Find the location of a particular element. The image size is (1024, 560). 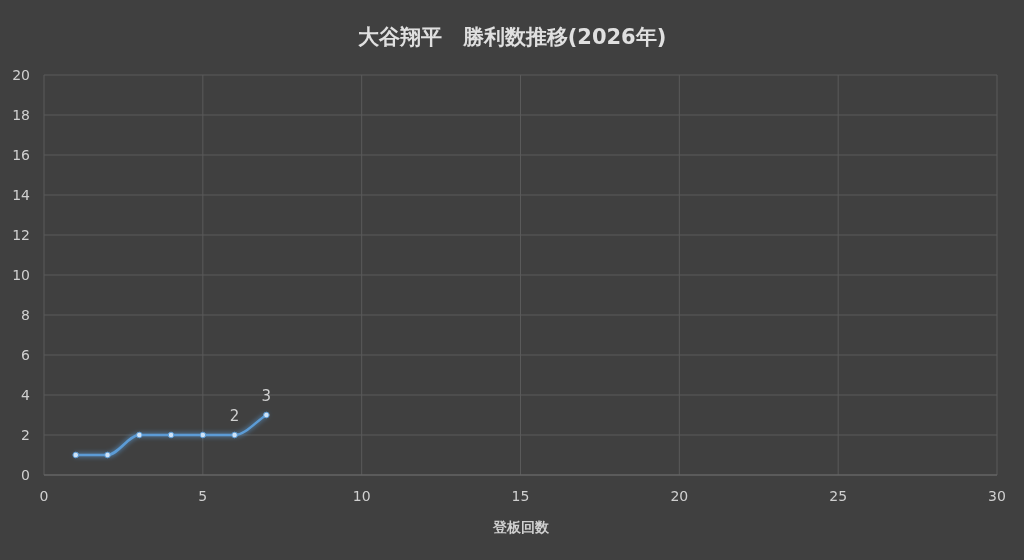

y-tick-label: 6 is located at coordinates (26, 355).